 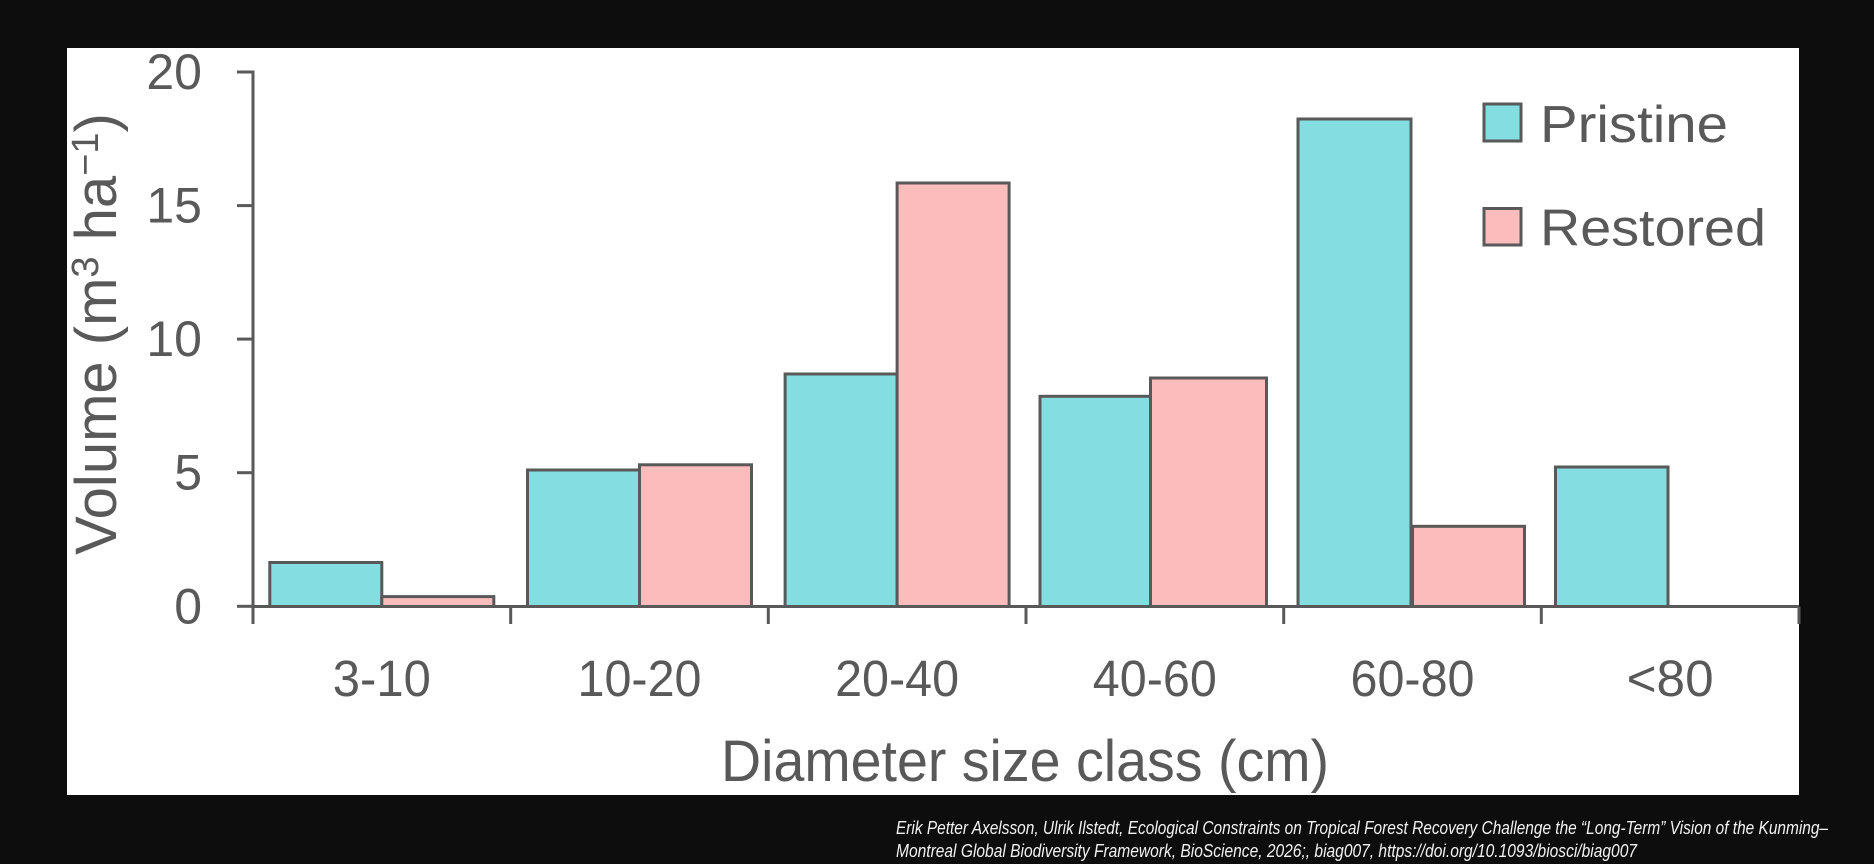 I want to click on svg-text: 3-10, so click(x=382, y=678).